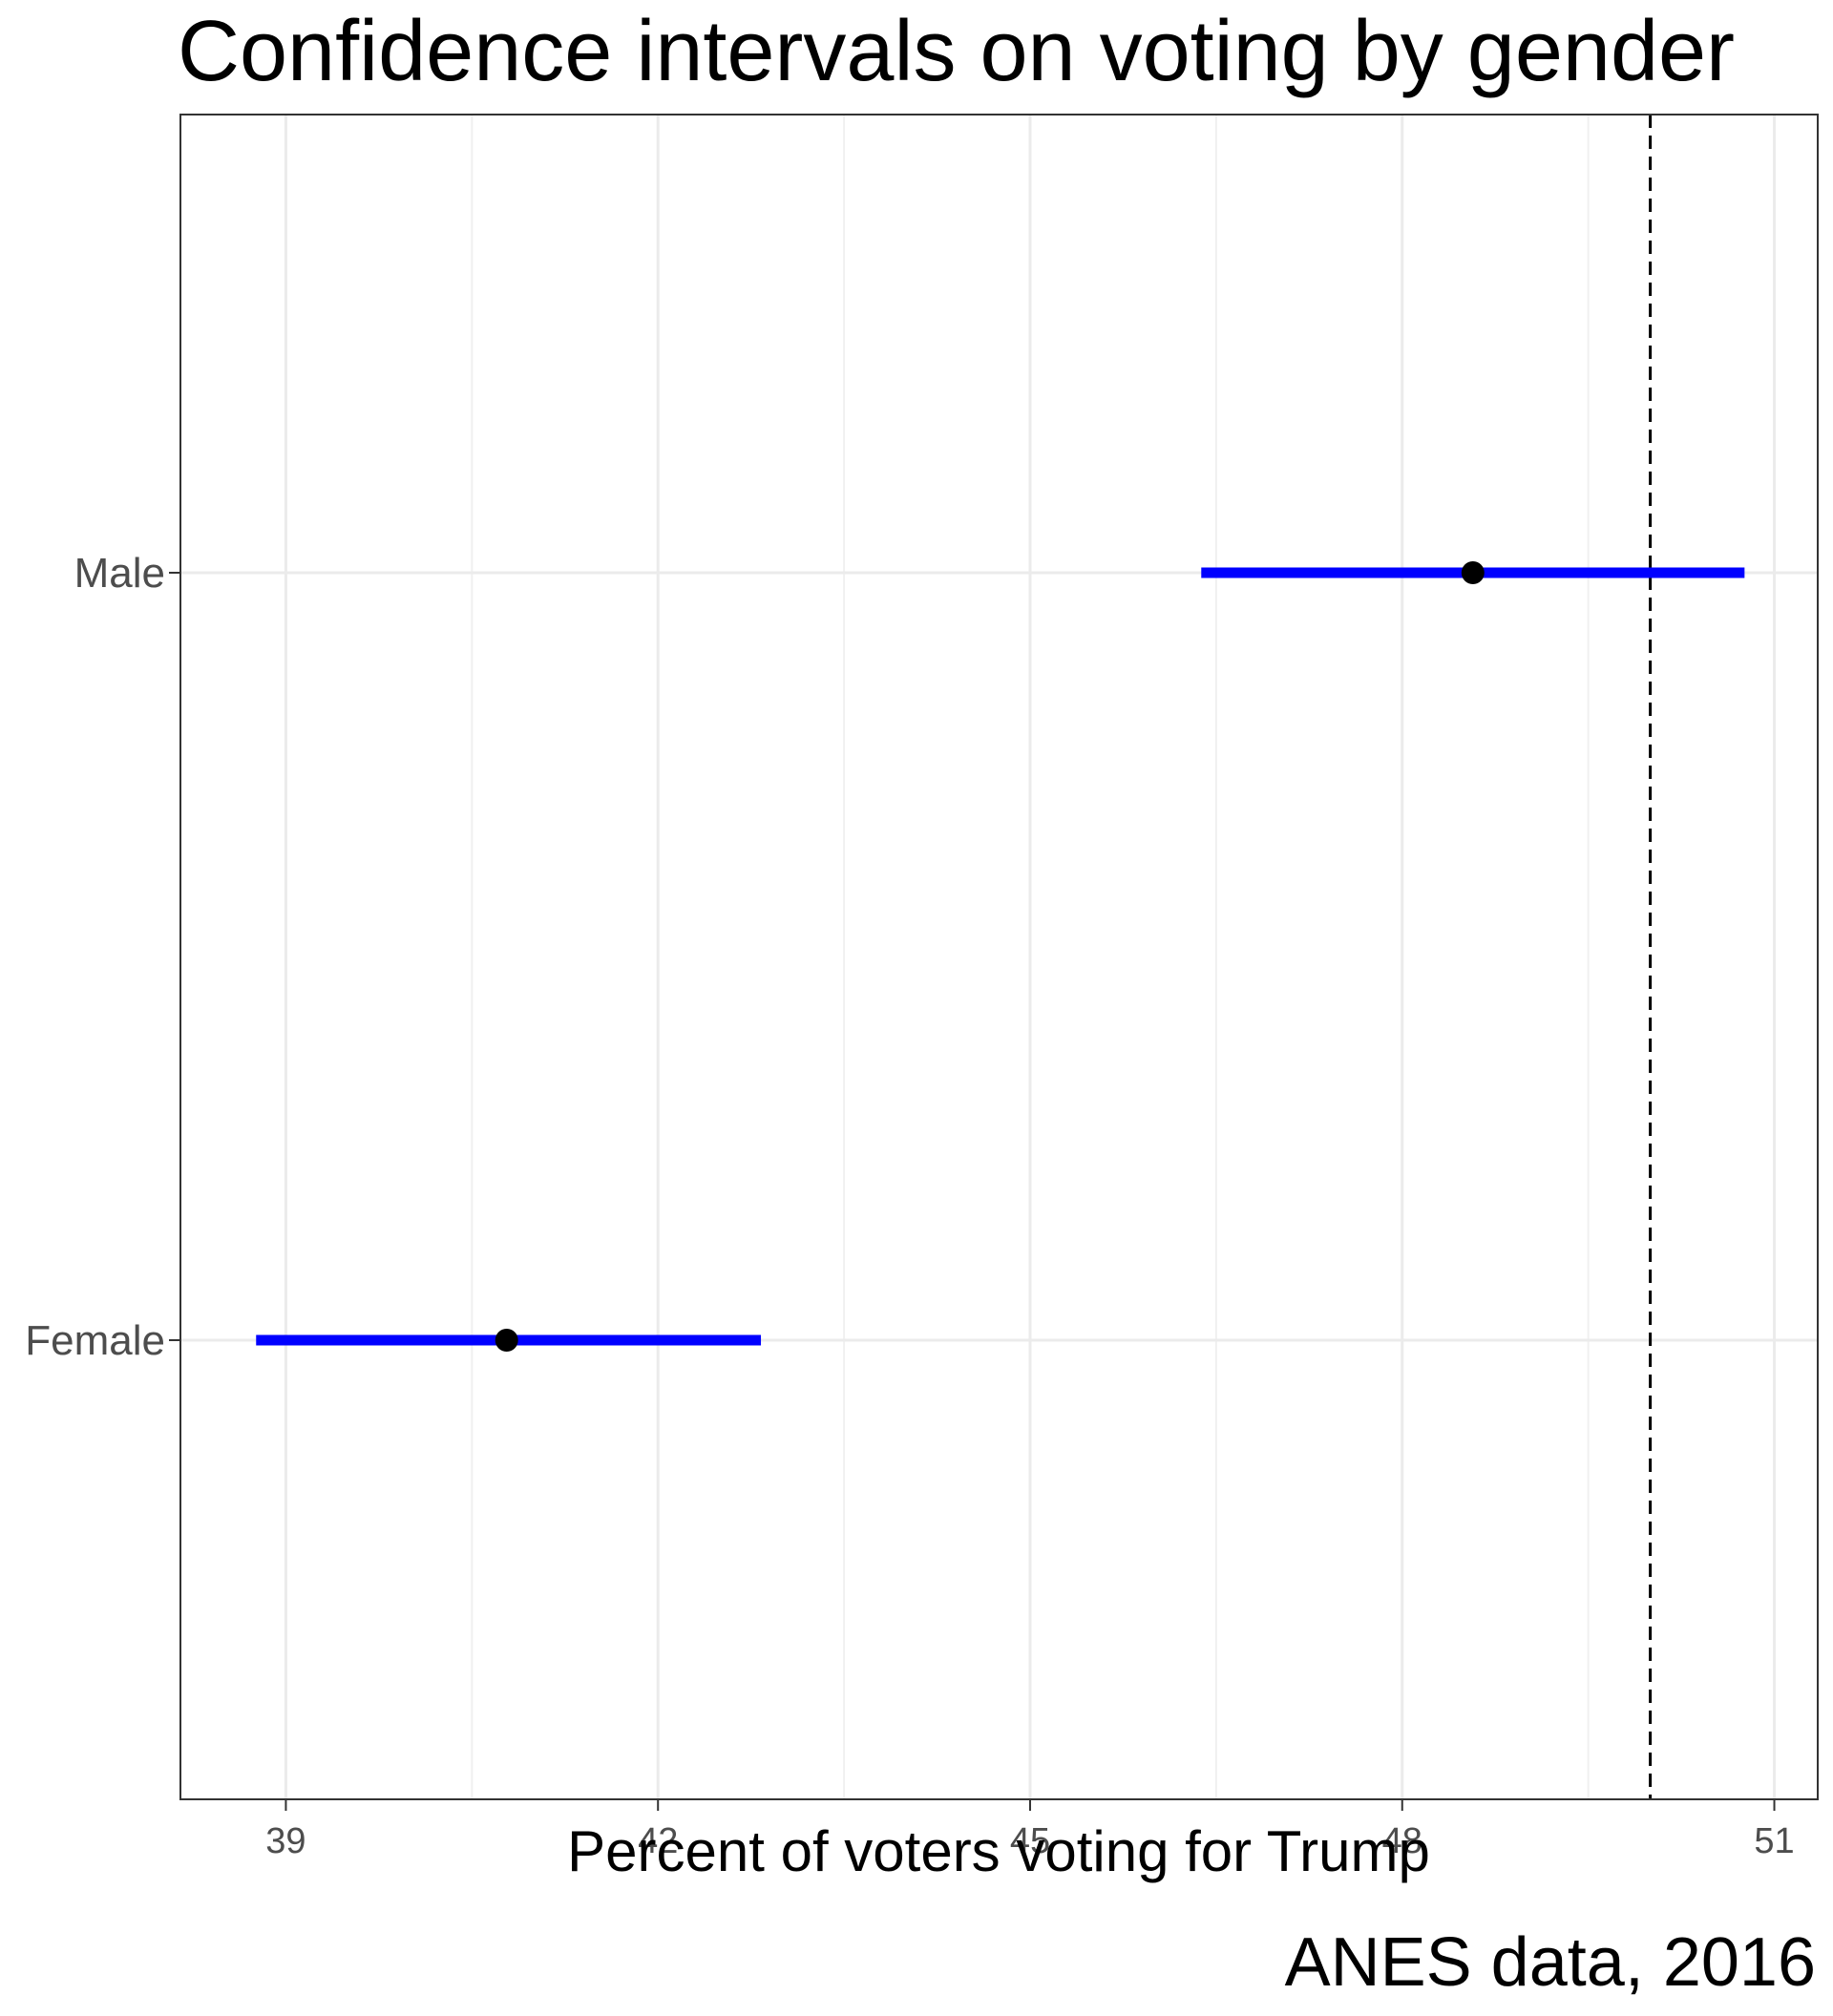 This screenshot has width=1833, height=2016. What do you see at coordinates (957, 52) in the screenshot?
I see `chart-title: Confidence intervals on voting by gender` at bounding box center [957, 52].